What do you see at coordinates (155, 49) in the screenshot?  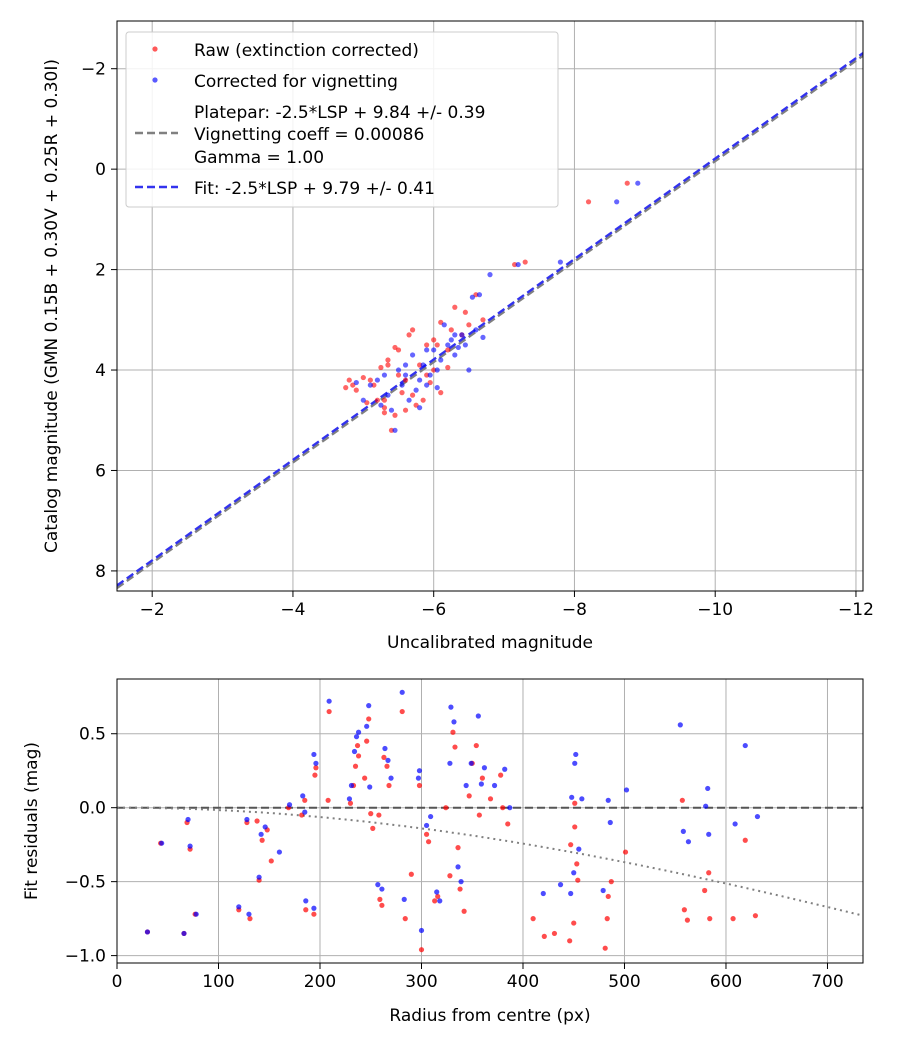 I see `legend-raw-marker` at bounding box center [155, 49].